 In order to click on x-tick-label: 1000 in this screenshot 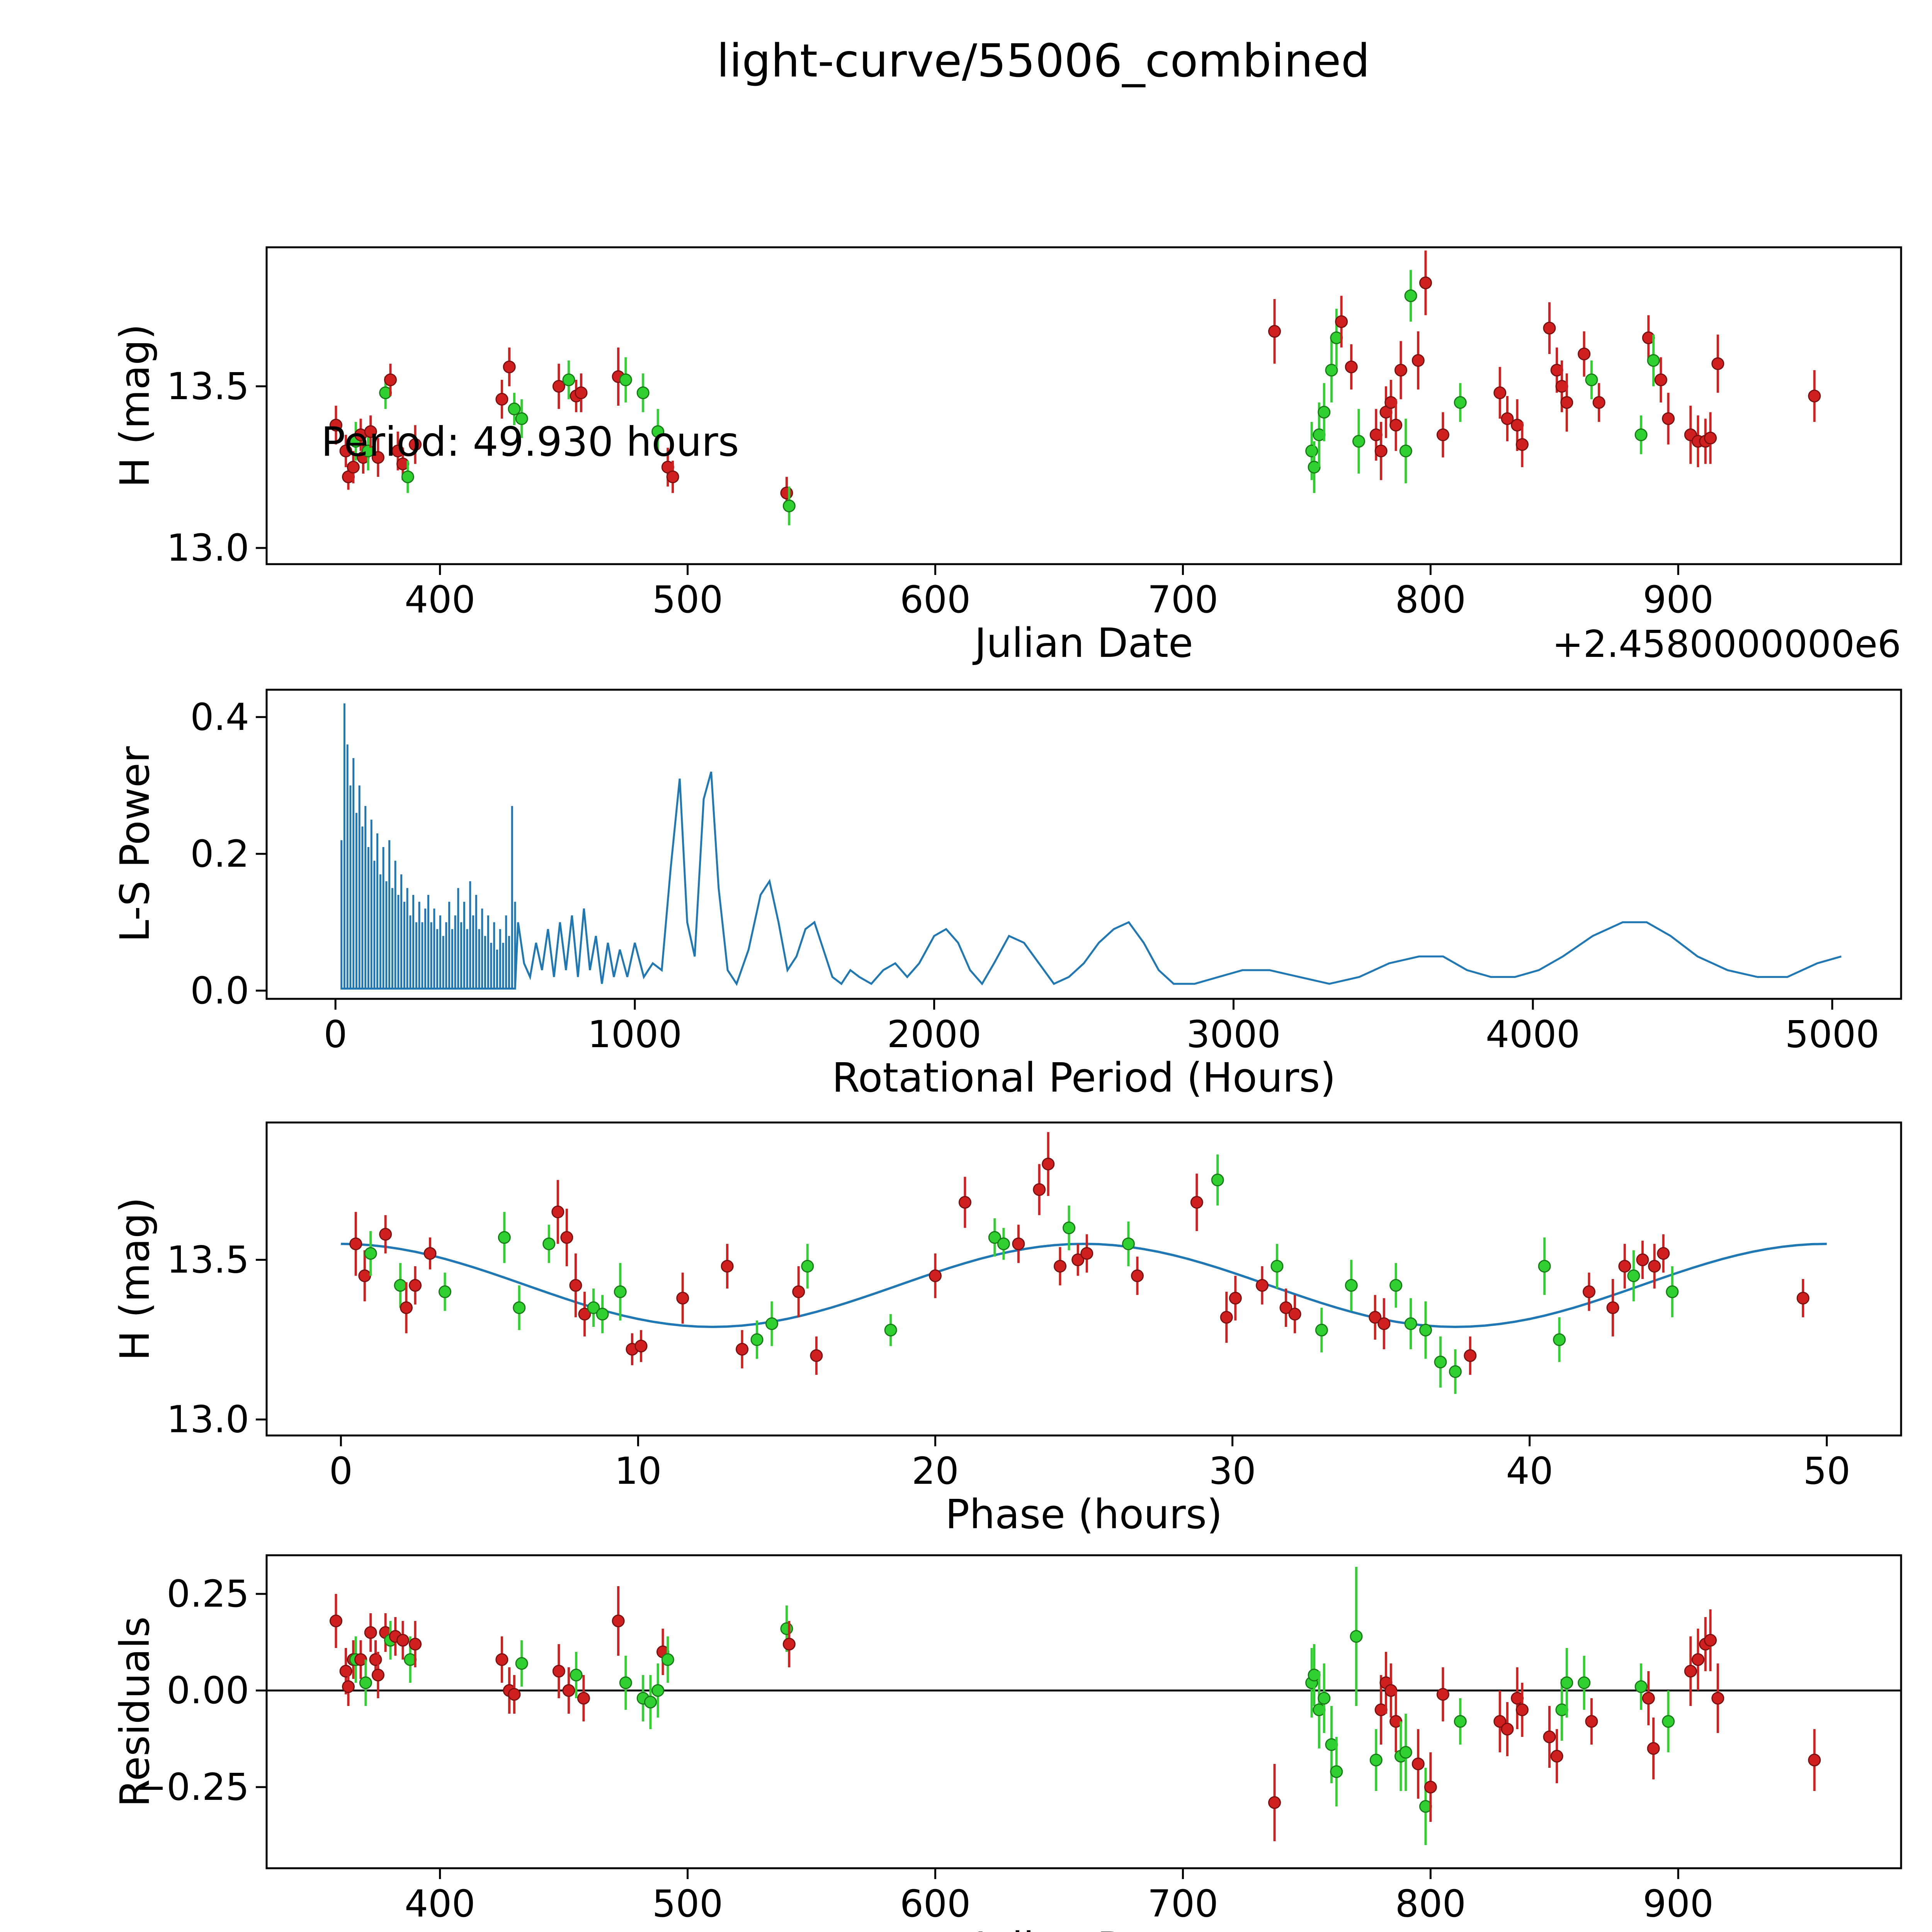, I will do `click(635, 1035)`.